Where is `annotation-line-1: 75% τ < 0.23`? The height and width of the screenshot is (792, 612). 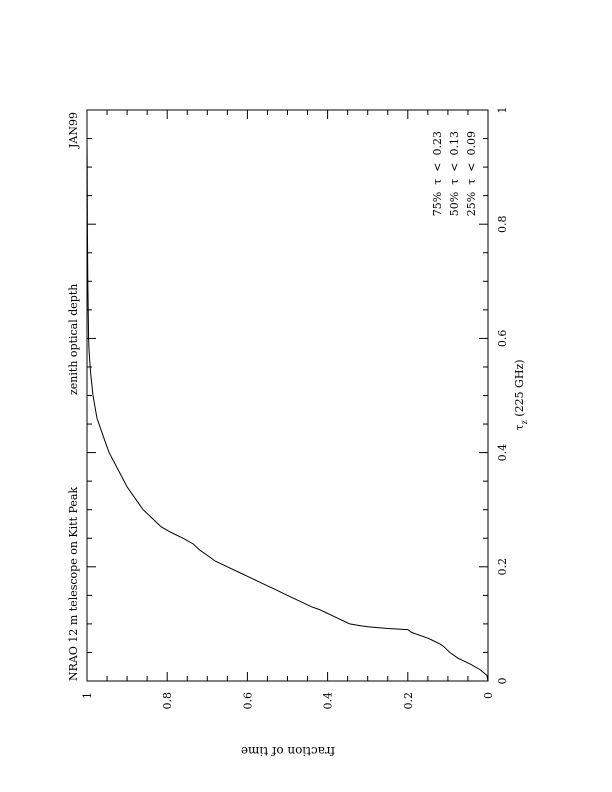 annotation-line-1: 75% τ < 0.23 is located at coordinates (437, 173).